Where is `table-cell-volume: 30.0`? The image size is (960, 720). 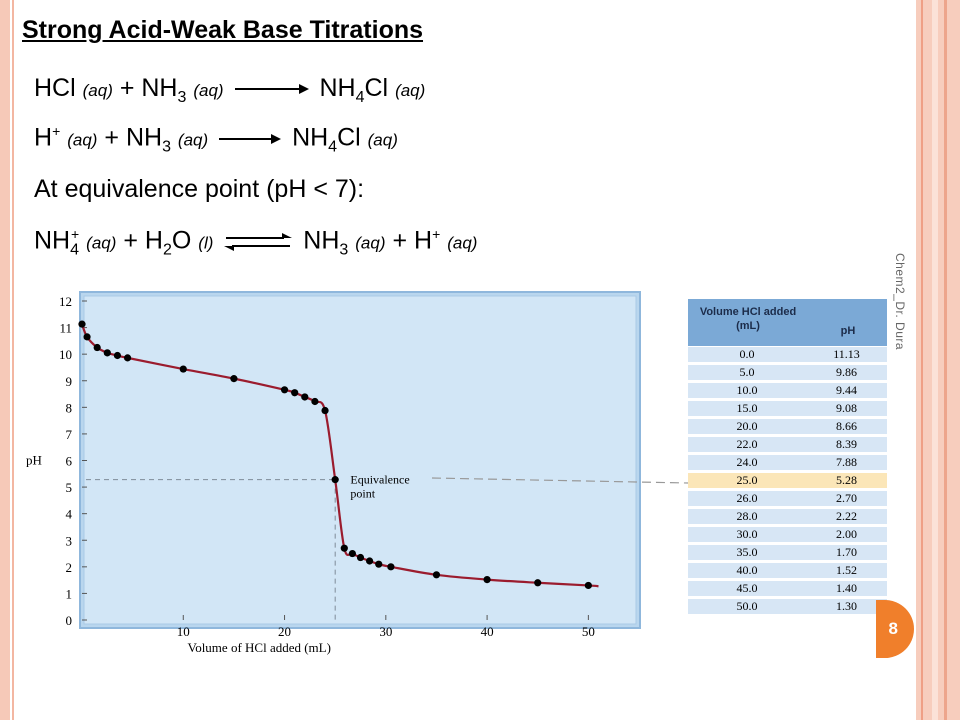
table-cell-volume: 30.0 is located at coordinates (747, 534).